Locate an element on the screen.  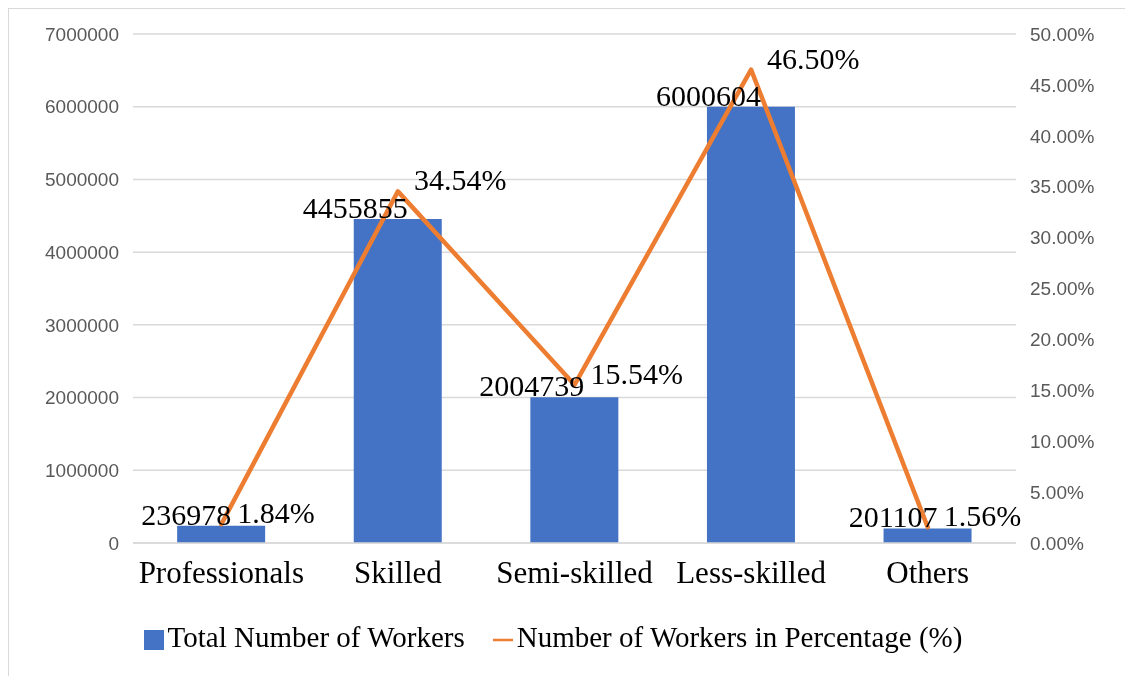
y-tick-label: 3000000 is located at coordinates (82, 325).